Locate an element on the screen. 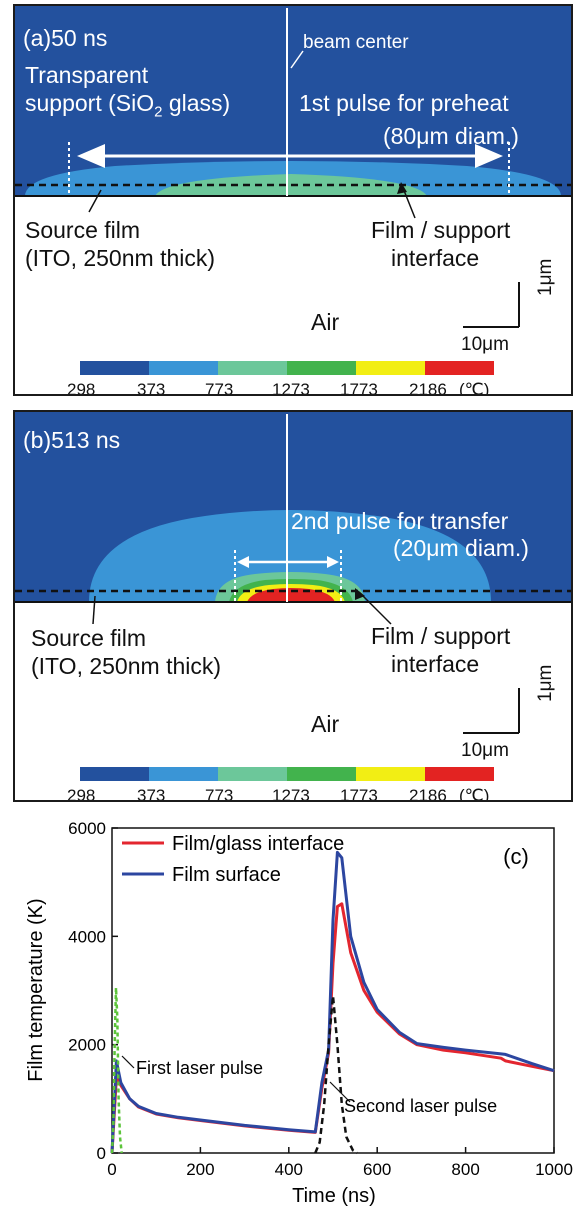  y-tick-label: 0 is located at coordinates (101, 1153).